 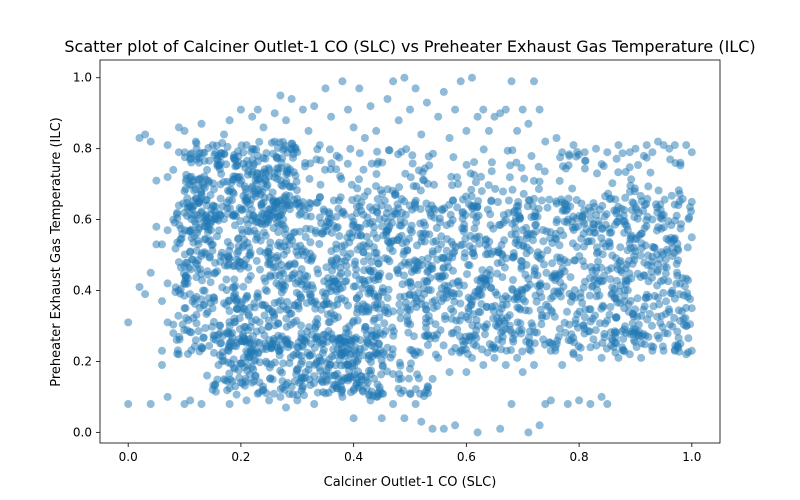 What do you see at coordinates (82, 291) in the screenshot?
I see `y-tick-label: 0.4` at bounding box center [82, 291].